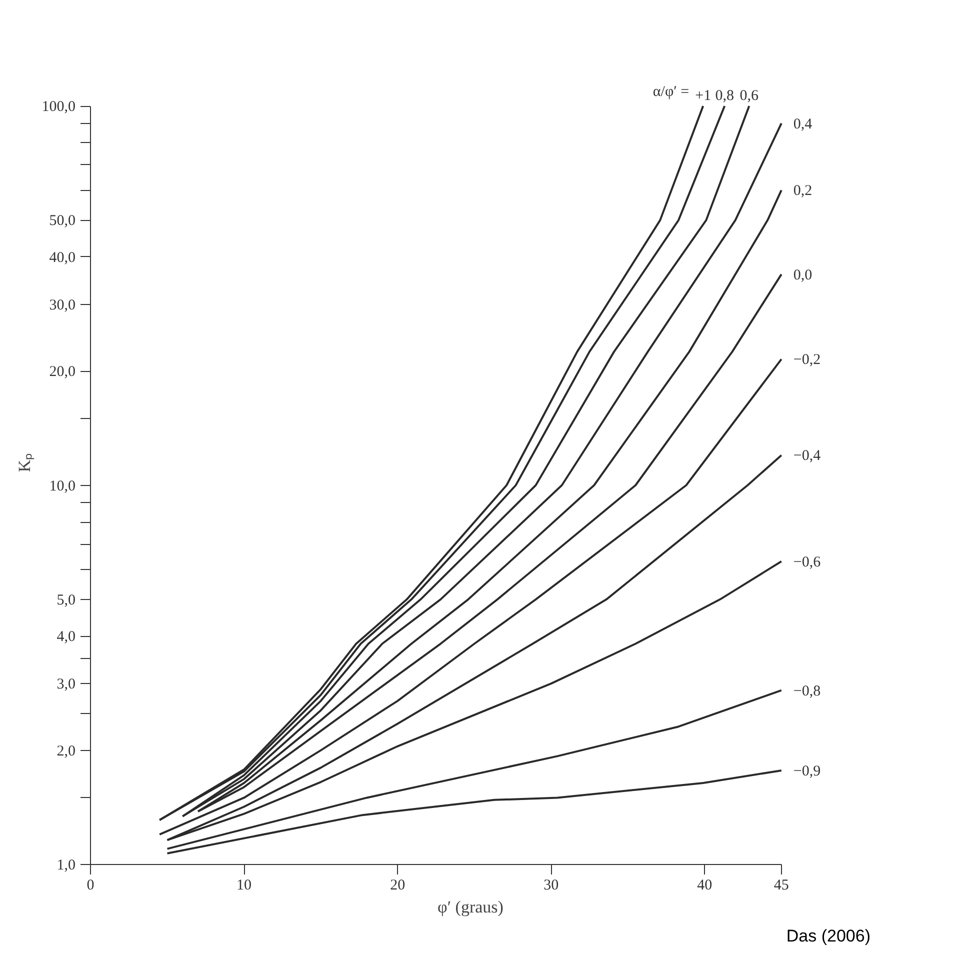 The height and width of the screenshot is (969, 957). Describe the element at coordinates (66, 866) in the screenshot. I see `y-tick-label: 1,0` at that location.